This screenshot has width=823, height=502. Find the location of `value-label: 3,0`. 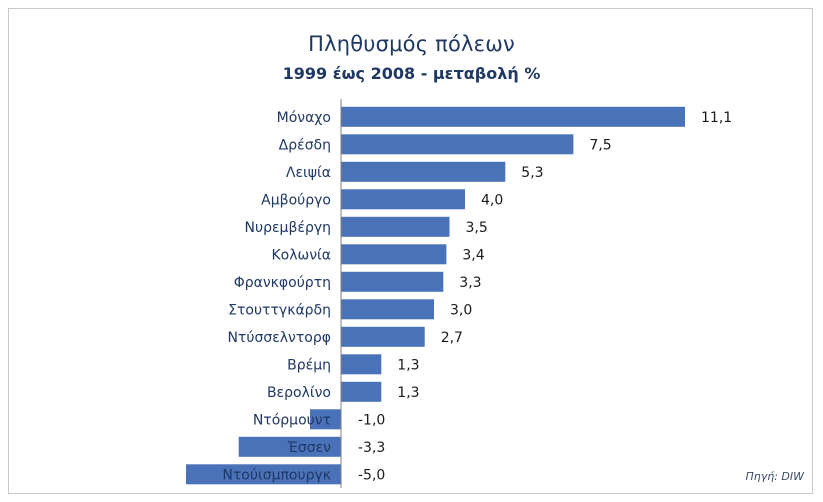

value-label: 3,0 is located at coordinates (461, 310).